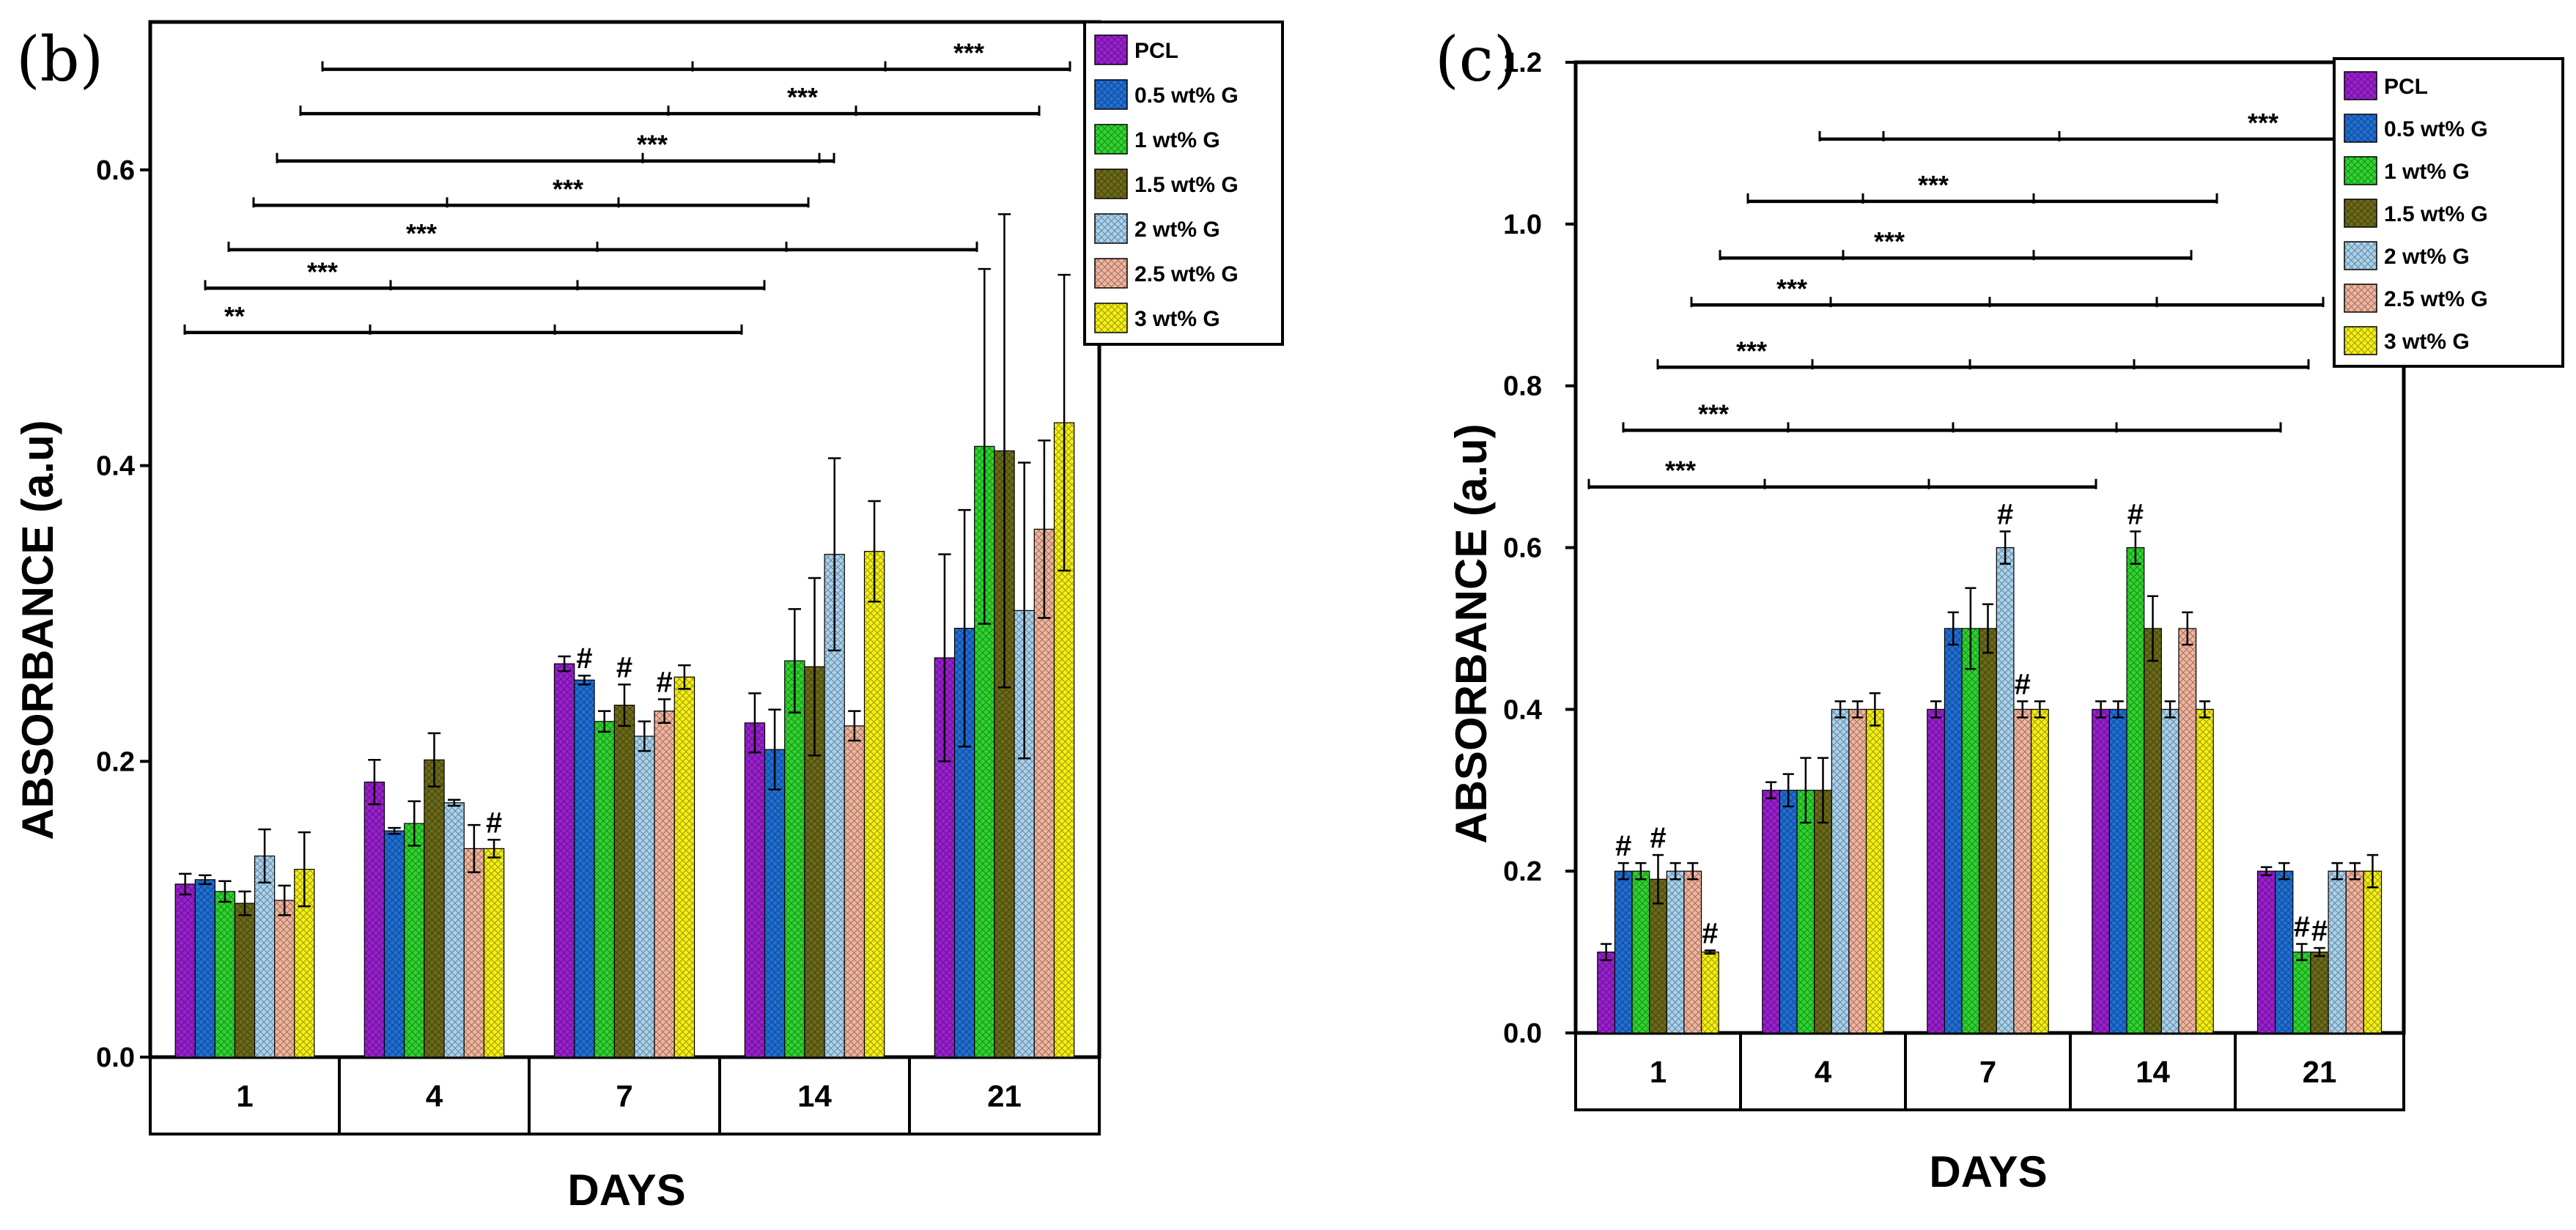  What do you see at coordinates (116, 466) in the screenshot?
I see `panel-b-y-tick-label: 0.4` at bounding box center [116, 466].